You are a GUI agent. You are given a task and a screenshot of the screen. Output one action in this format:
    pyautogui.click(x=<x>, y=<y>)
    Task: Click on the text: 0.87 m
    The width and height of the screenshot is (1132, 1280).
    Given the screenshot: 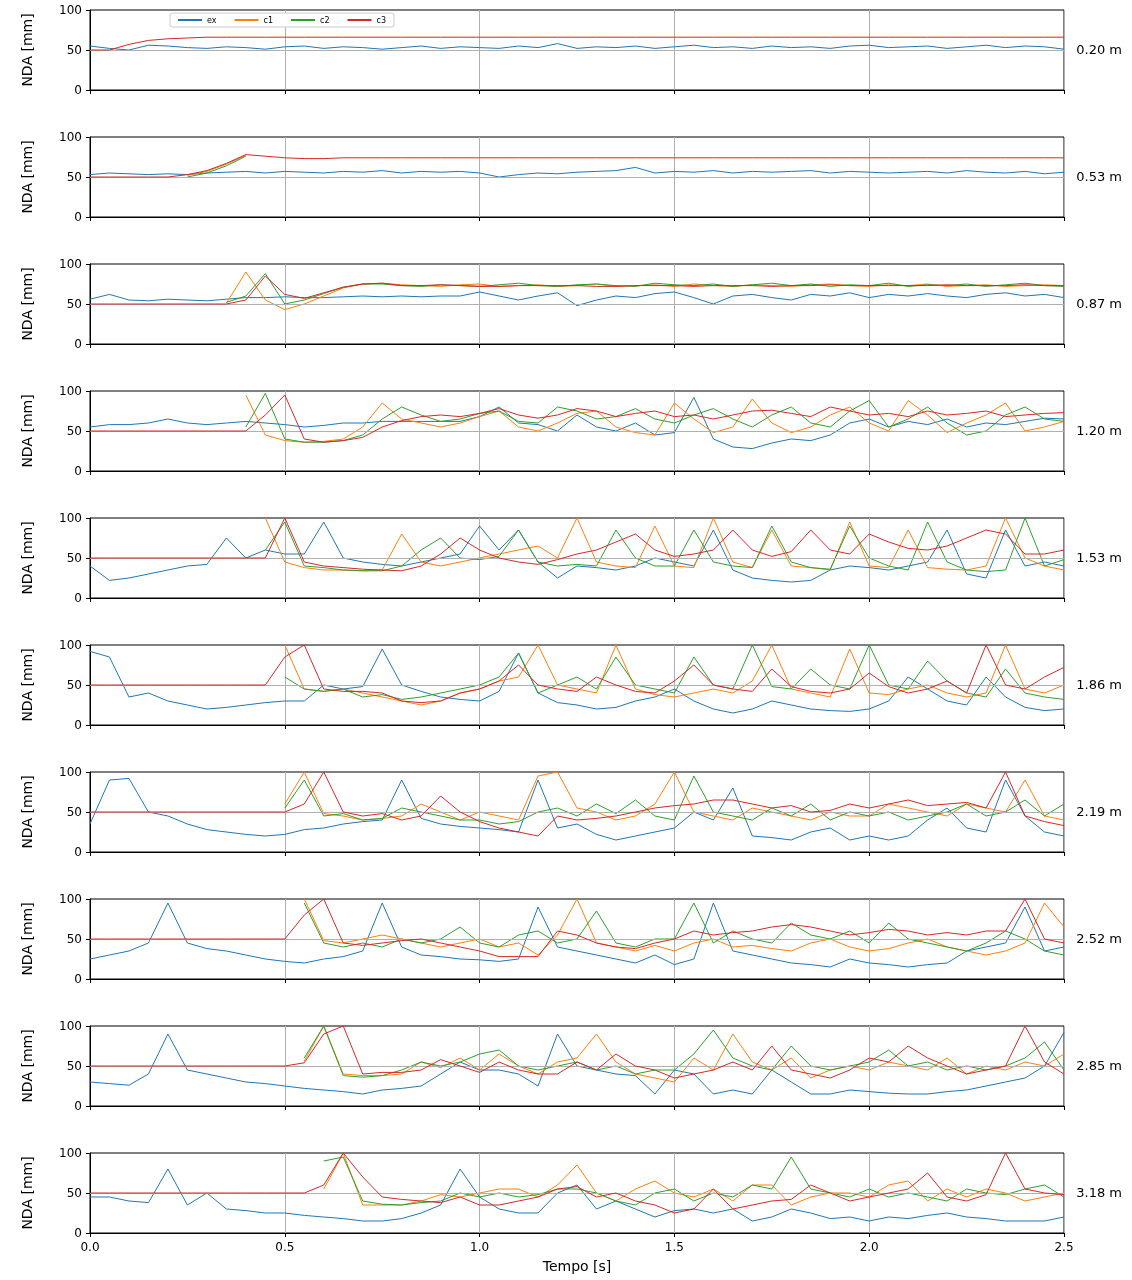 What is the action you would take?
    pyautogui.click(x=1099, y=303)
    